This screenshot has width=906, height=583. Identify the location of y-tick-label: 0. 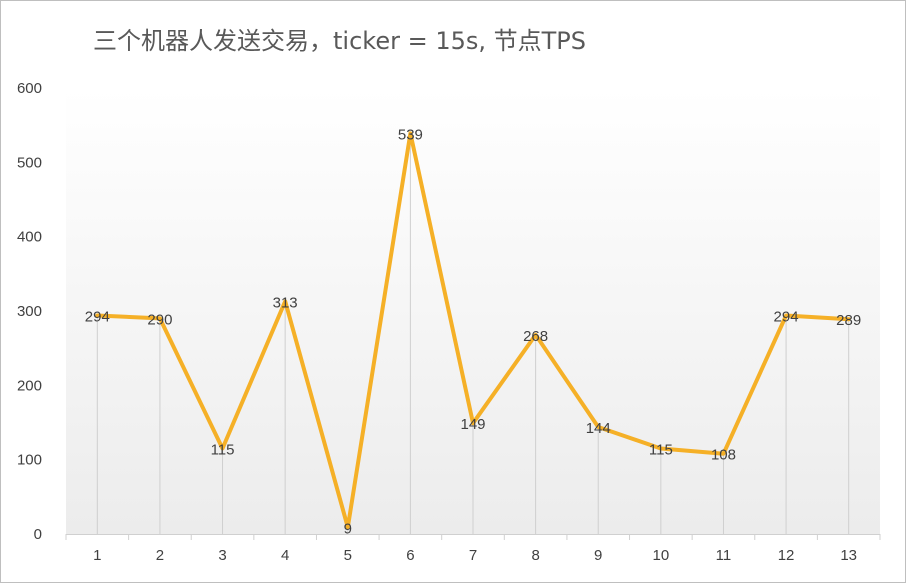
(38, 534).